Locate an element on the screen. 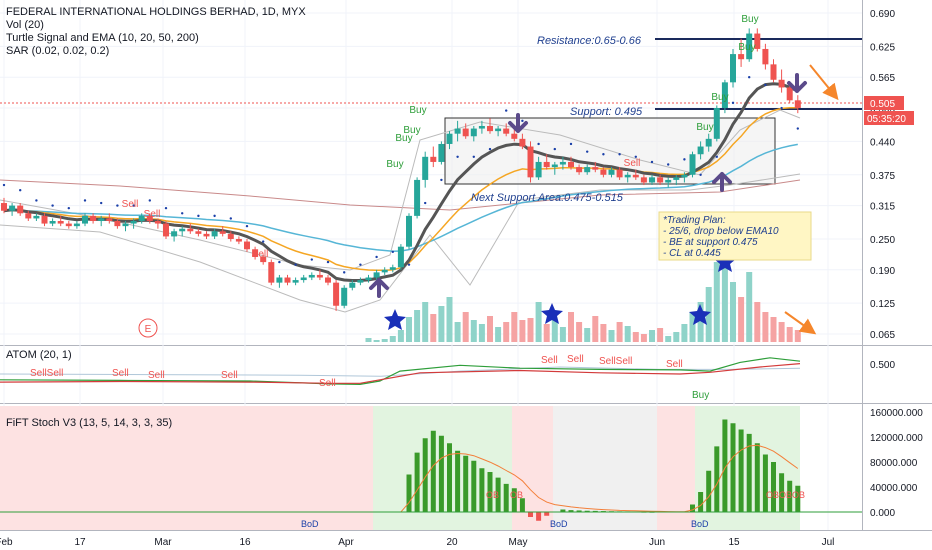  svg-text: E is located at coordinates (148, 329).